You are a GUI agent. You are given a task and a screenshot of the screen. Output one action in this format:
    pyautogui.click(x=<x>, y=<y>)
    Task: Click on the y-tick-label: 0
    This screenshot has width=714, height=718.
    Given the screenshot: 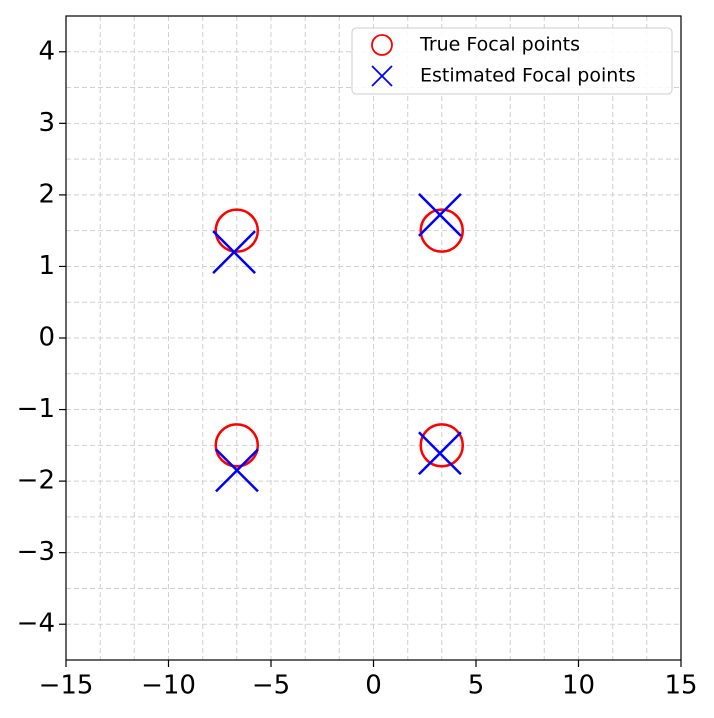 What is the action you would take?
    pyautogui.click(x=46, y=338)
    